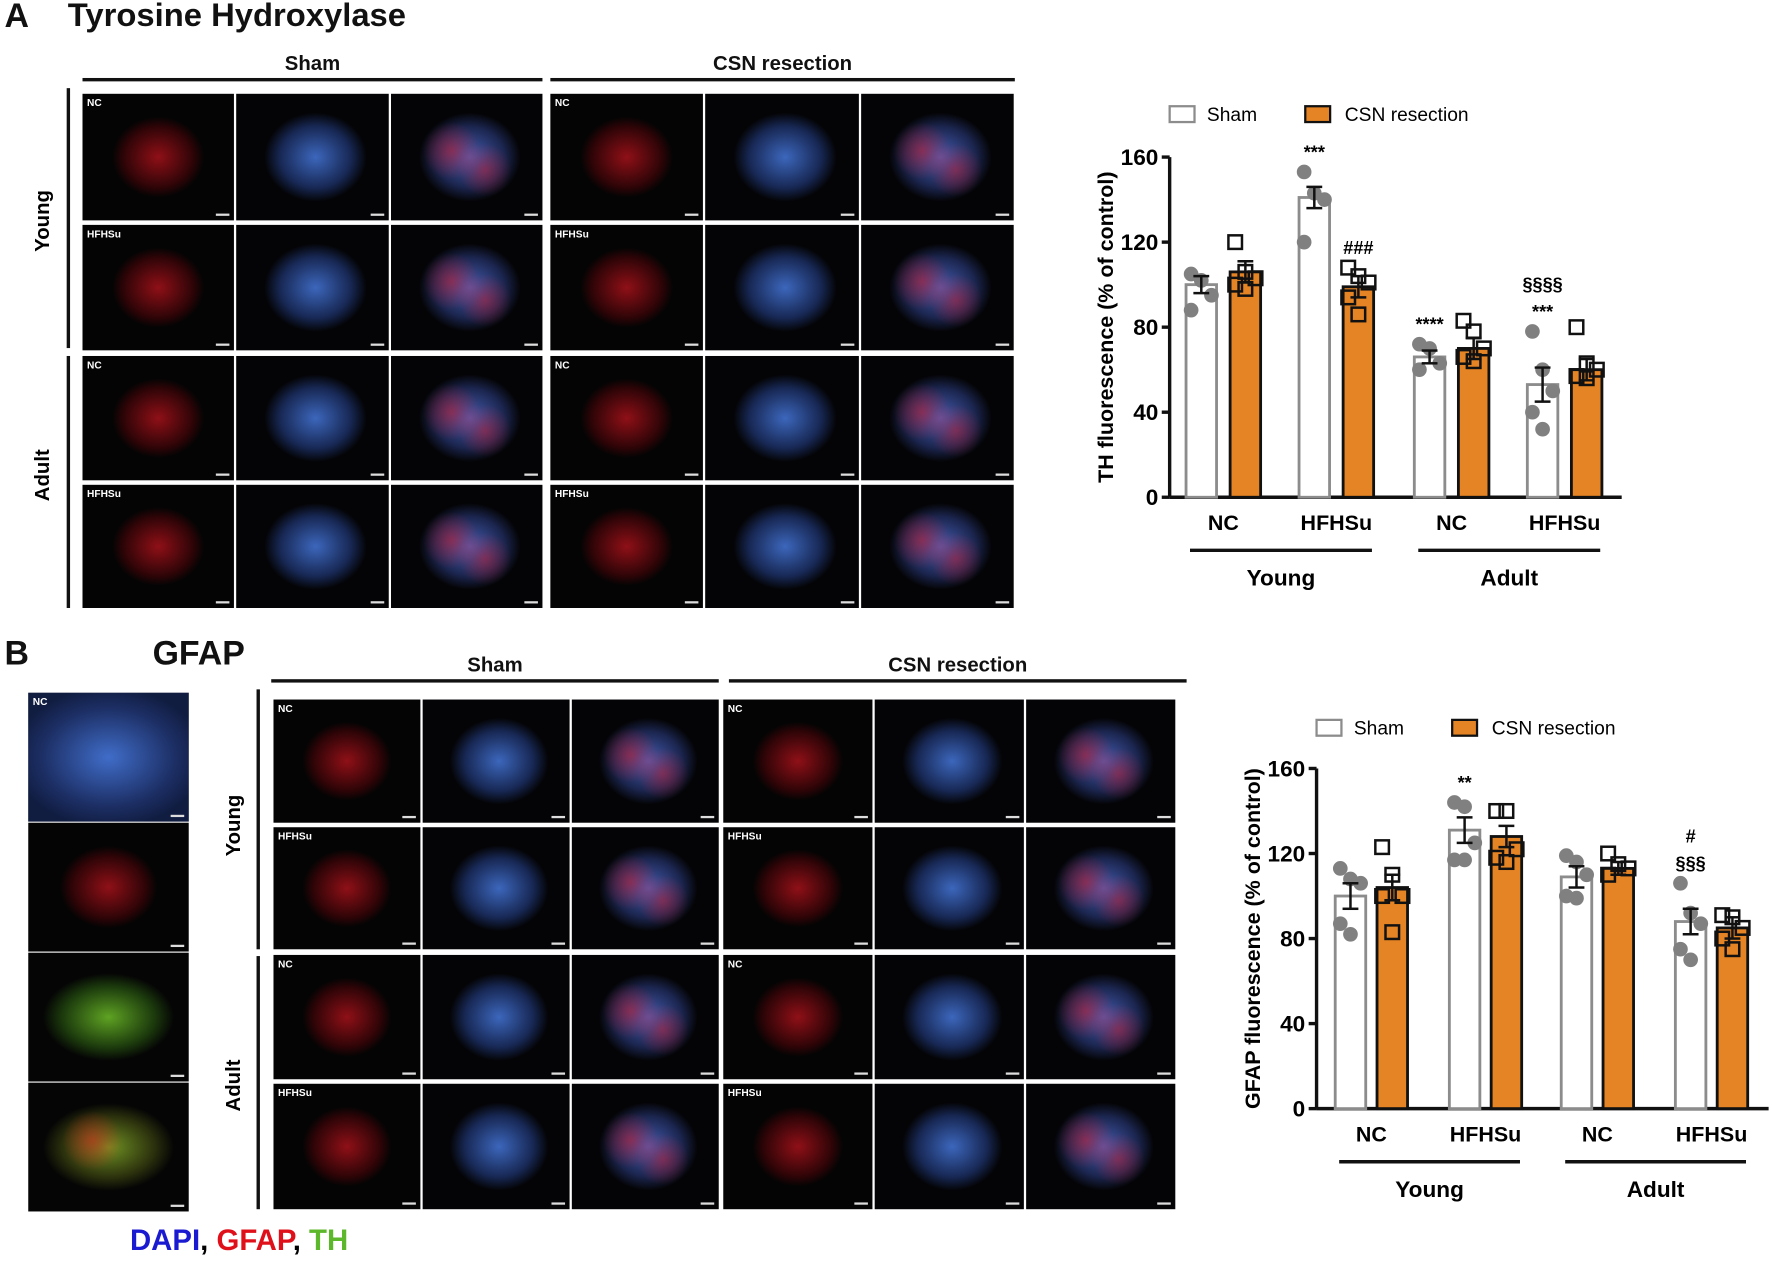 This screenshot has width=1772, height=1261. I want to click on significance-annotation: #, so click(1691, 837).